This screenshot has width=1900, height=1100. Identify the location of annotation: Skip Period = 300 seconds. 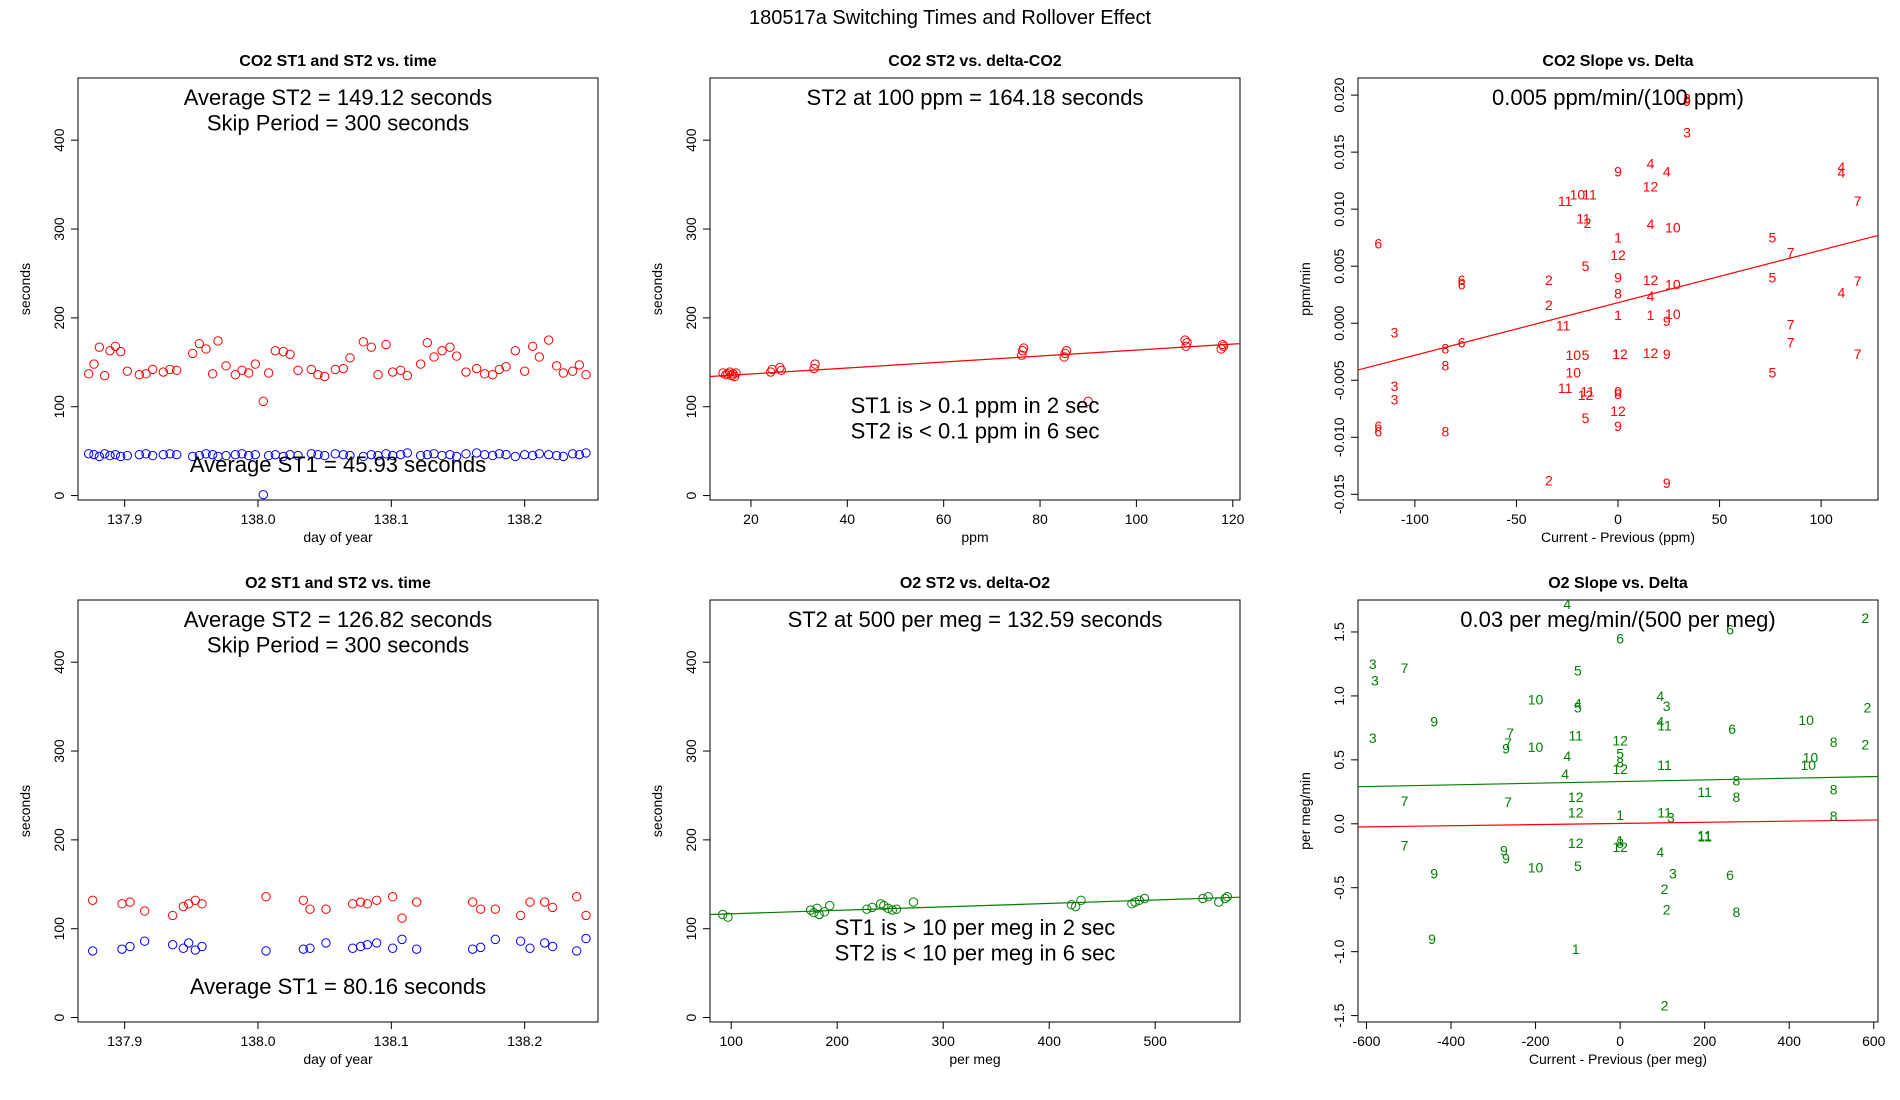
(338, 122).